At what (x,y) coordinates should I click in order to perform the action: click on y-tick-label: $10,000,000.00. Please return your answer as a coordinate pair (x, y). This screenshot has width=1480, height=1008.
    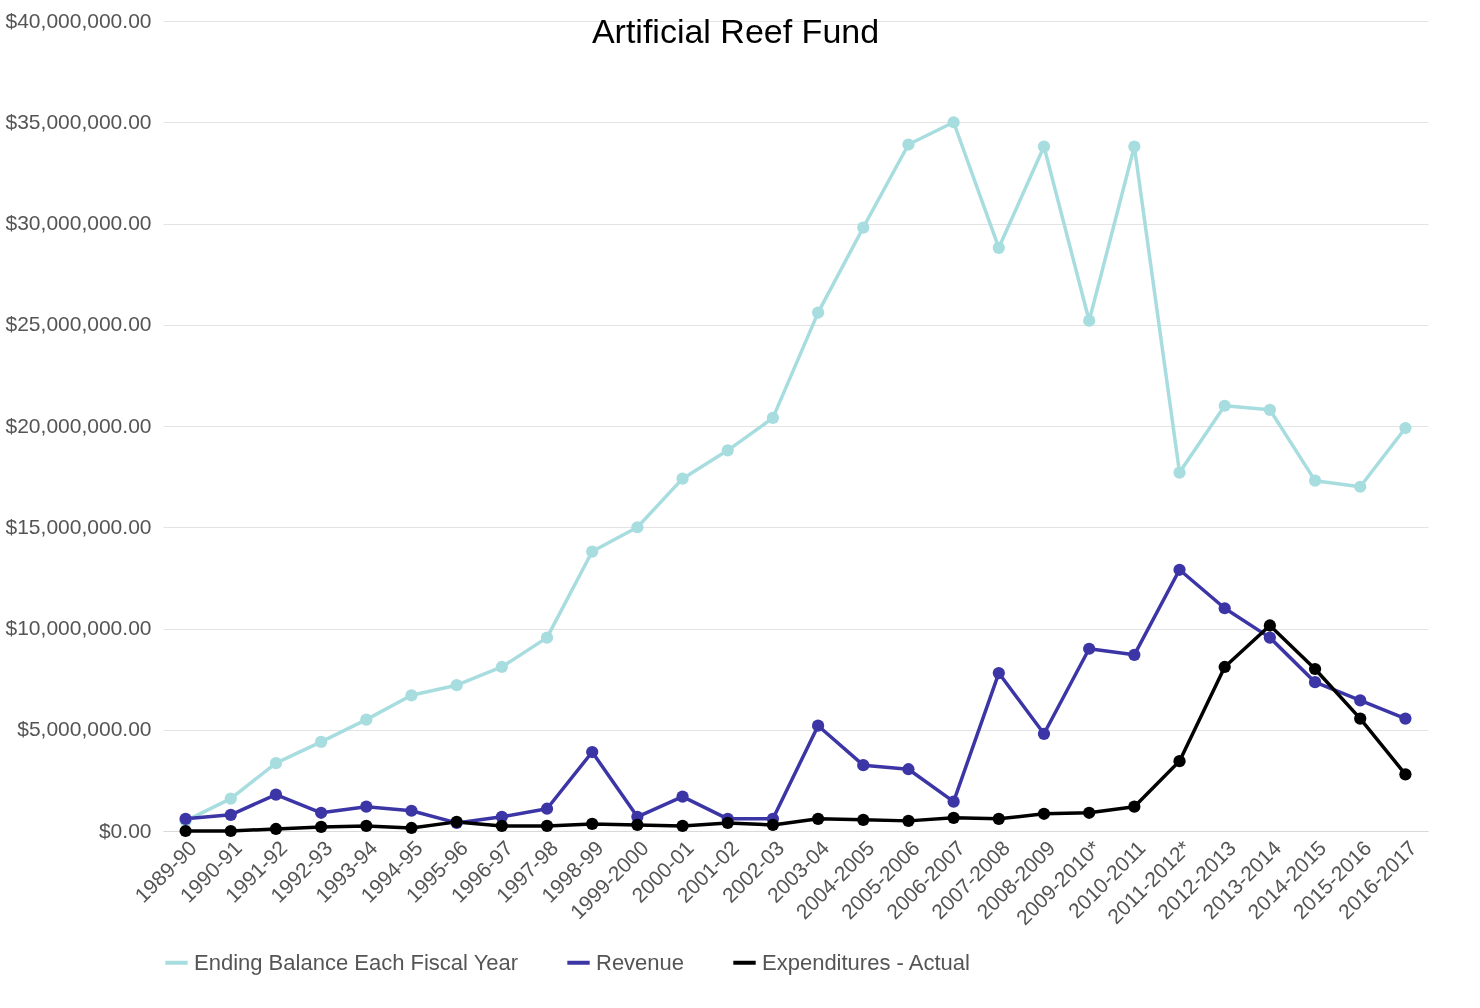
    Looking at the image, I should click on (78, 627).